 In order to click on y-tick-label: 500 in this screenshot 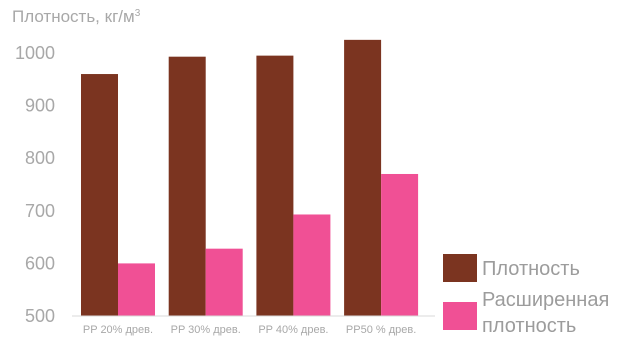, I will do `click(40, 316)`.